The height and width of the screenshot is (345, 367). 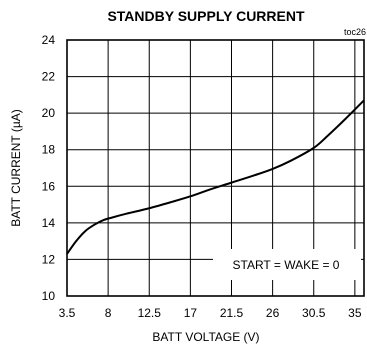 What do you see at coordinates (49, 150) in the screenshot?
I see `y-tick-label: 18` at bounding box center [49, 150].